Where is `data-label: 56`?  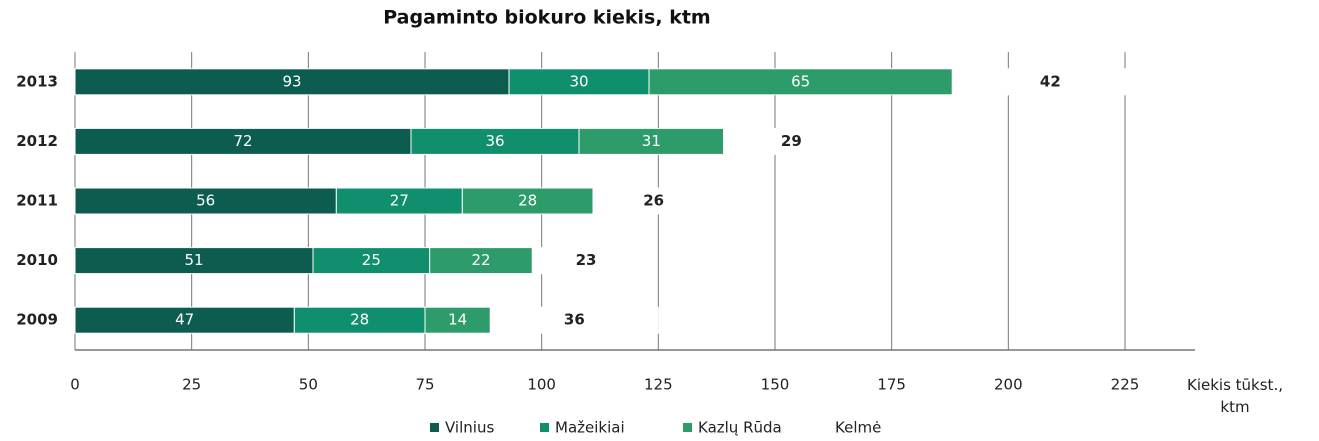
data-label: 56 is located at coordinates (205, 201).